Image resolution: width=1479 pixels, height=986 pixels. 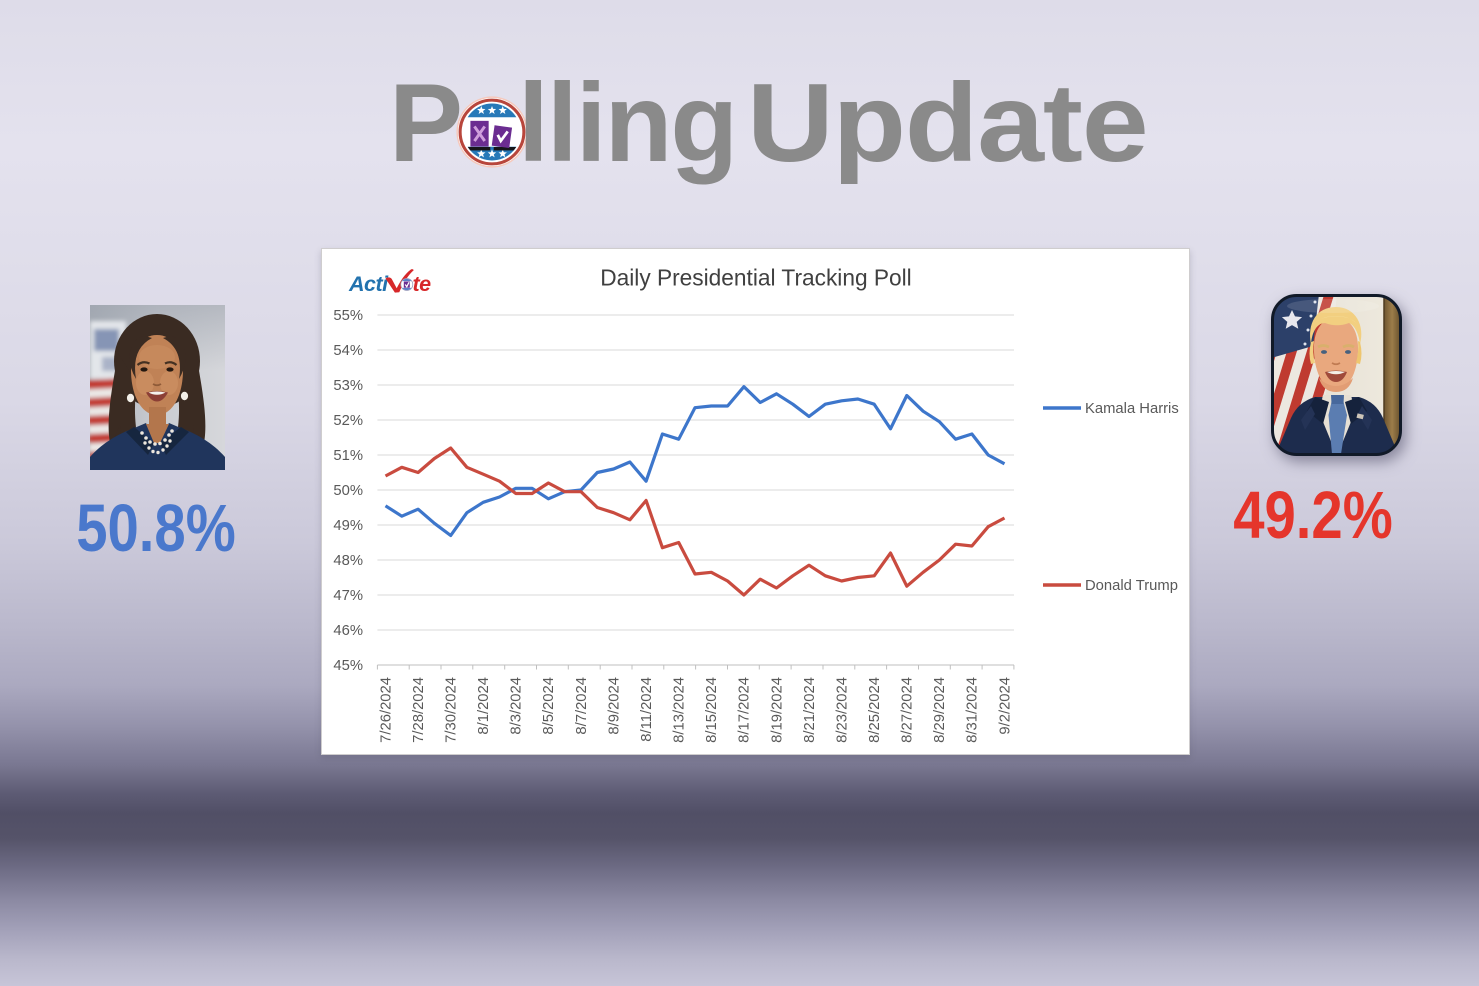 I want to click on svg-text: 8/27/2024, so click(x=908, y=710).